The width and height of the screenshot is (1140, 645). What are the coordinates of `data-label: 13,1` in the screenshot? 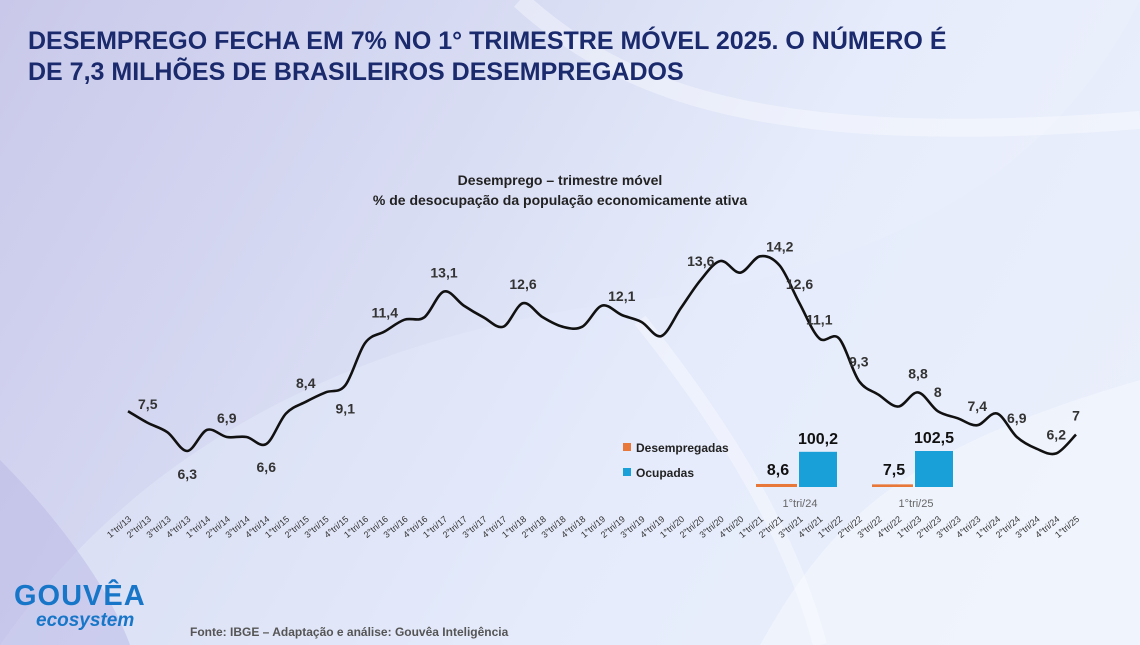 It's located at (443, 273).